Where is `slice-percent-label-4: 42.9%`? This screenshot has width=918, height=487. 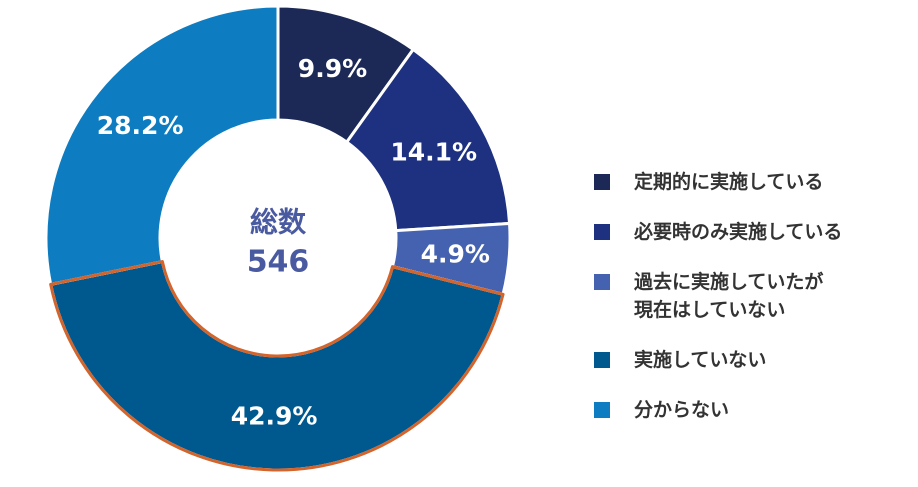
slice-percent-label-4: 42.9% is located at coordinates (274, 415).